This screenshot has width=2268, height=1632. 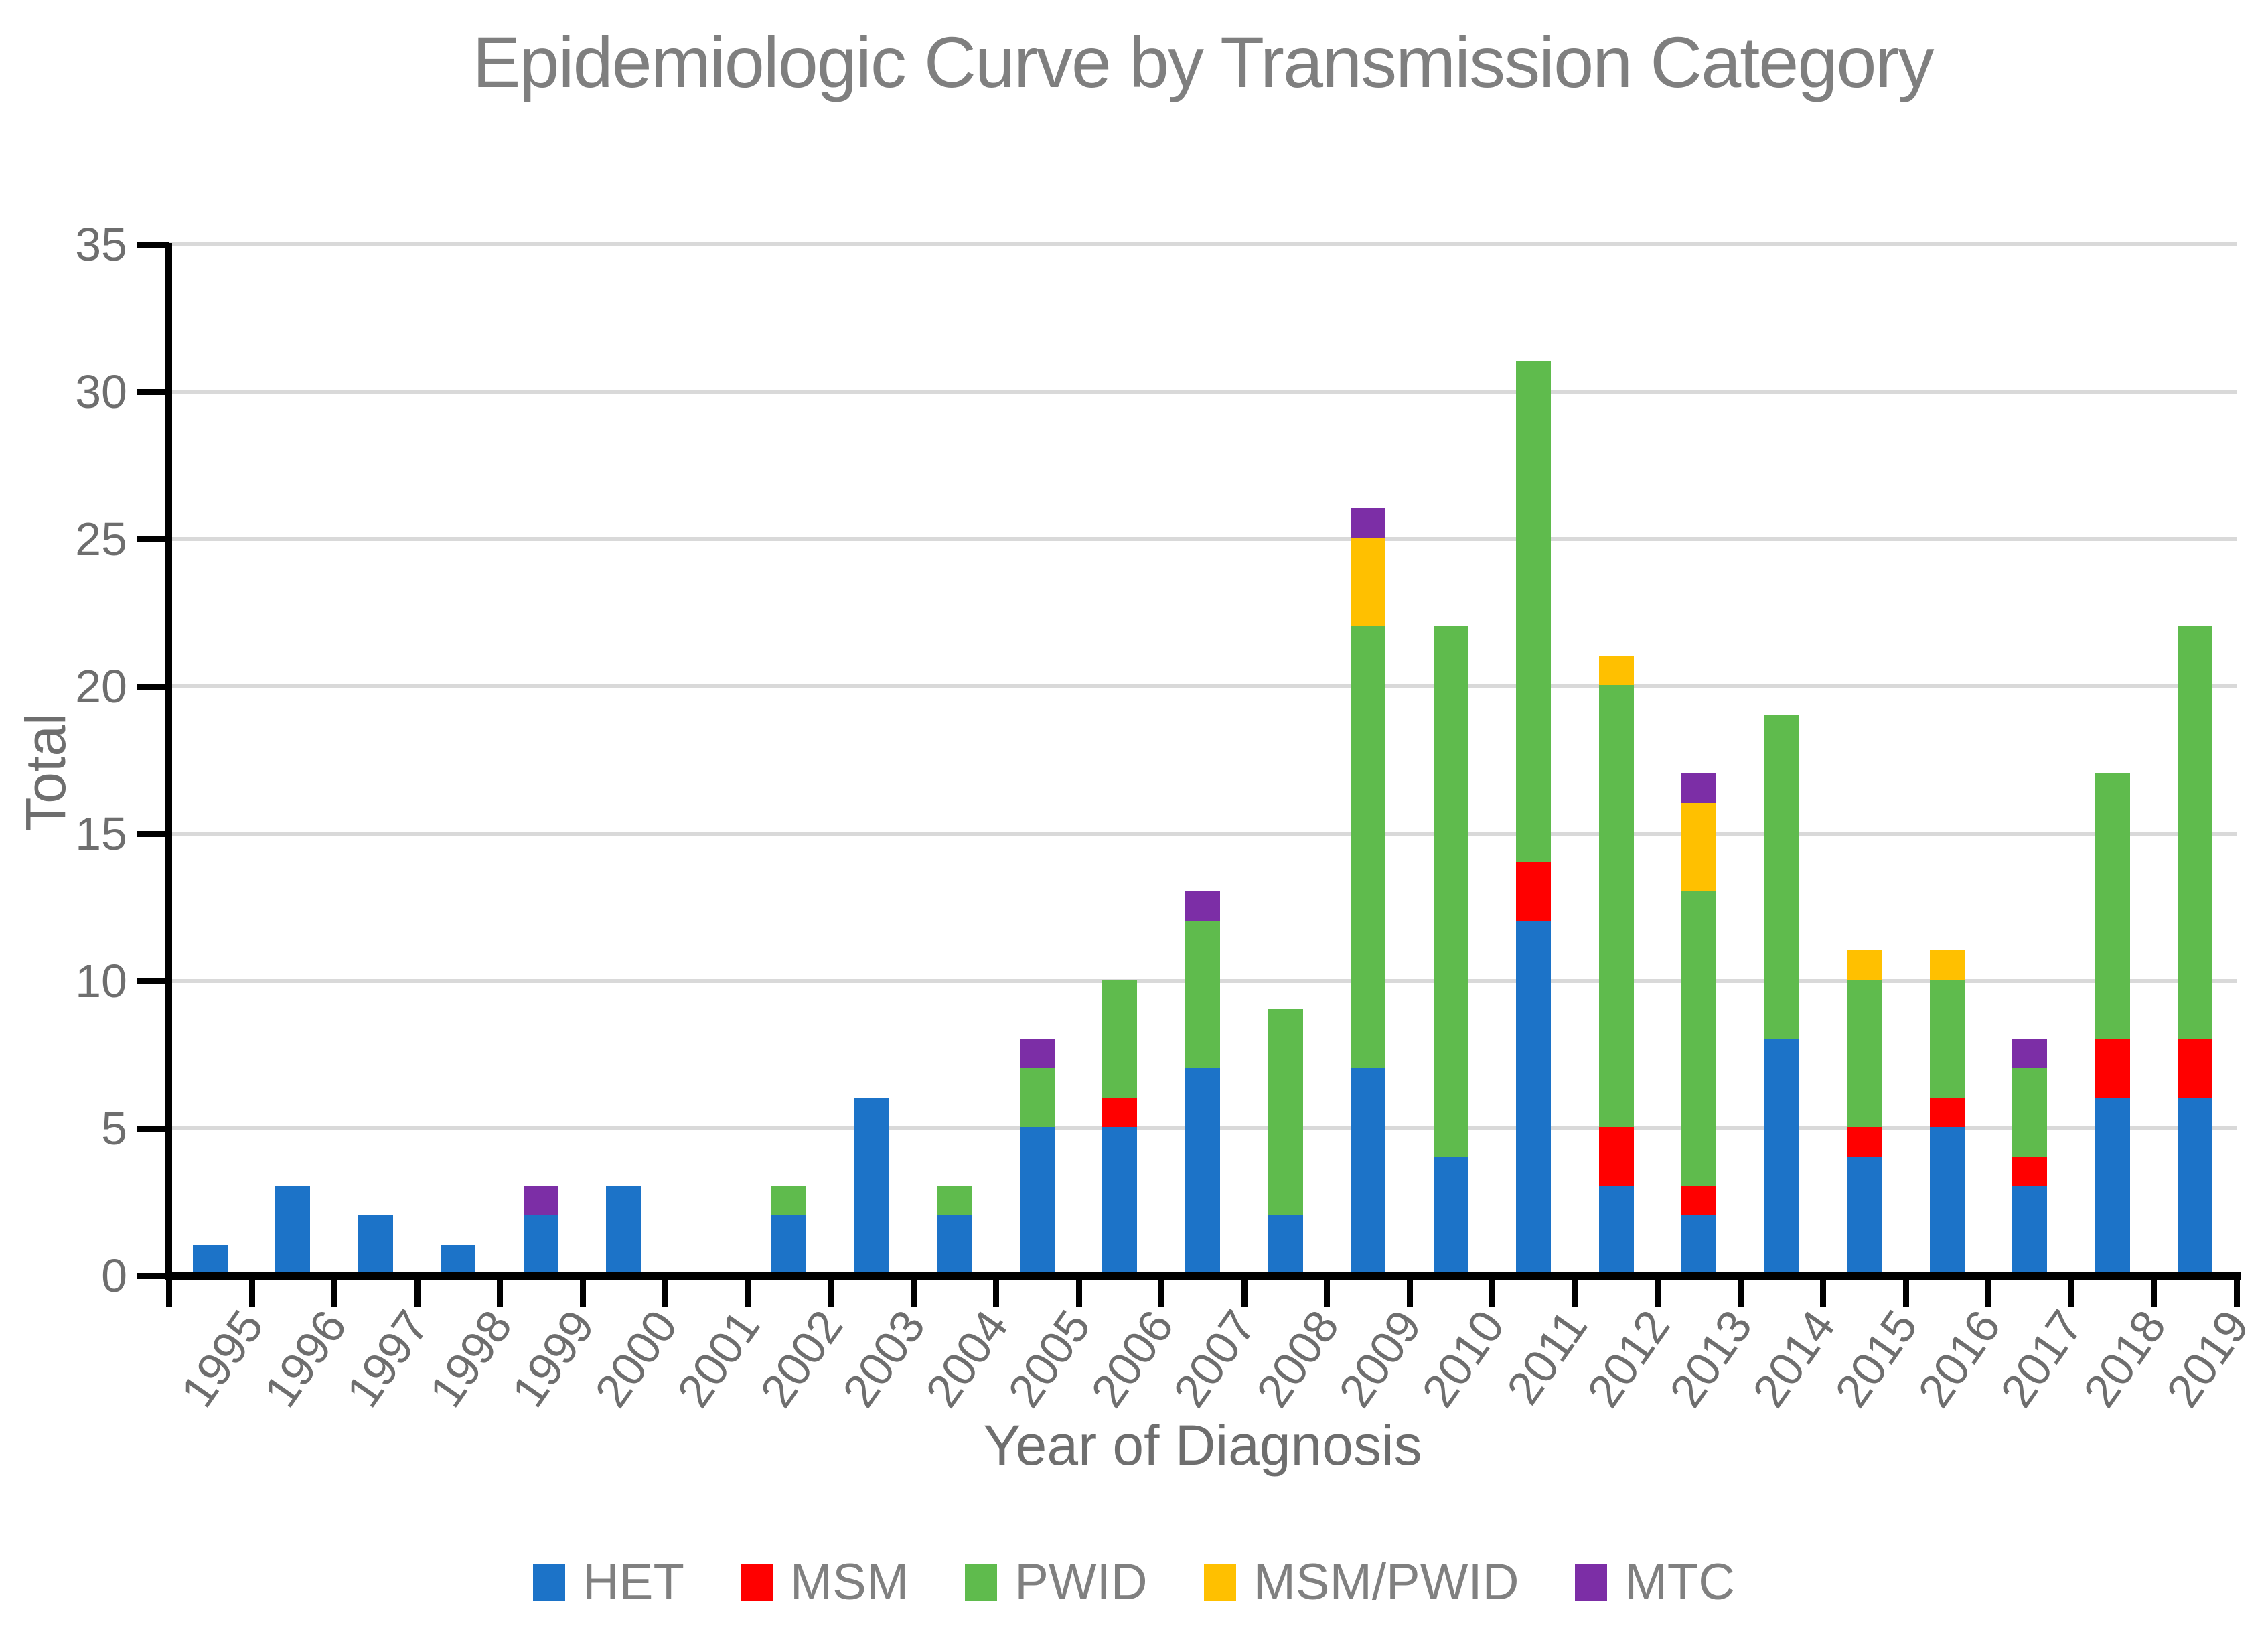 What do you see at coordinates (45, 772) in the screenshot?
I see `y-axis-title: Total` at bounding box center [45, 772].